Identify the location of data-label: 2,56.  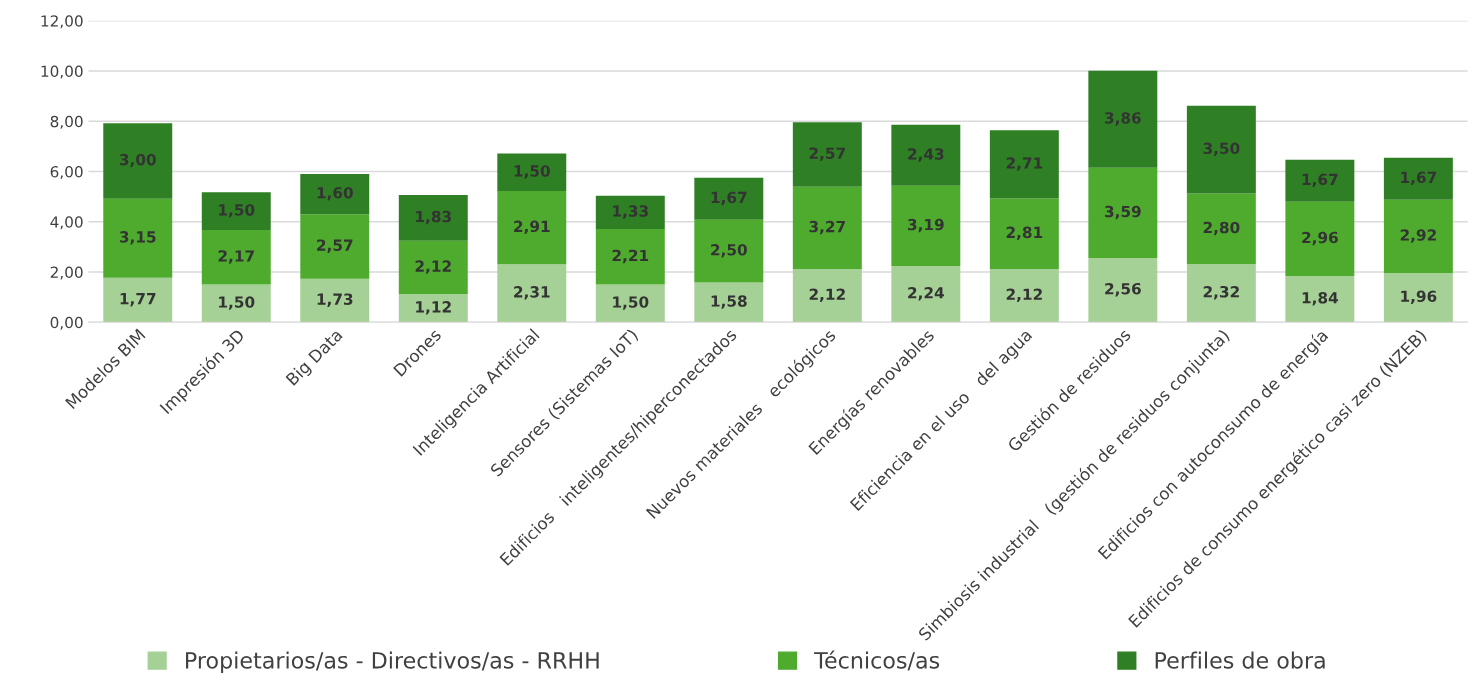
(1123, 289).